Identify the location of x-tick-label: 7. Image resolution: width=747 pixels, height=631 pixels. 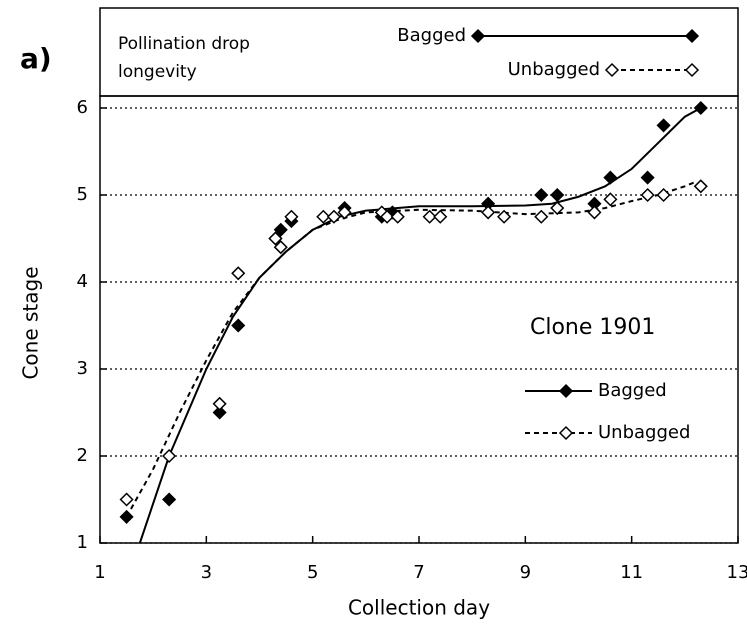
(418, 572).